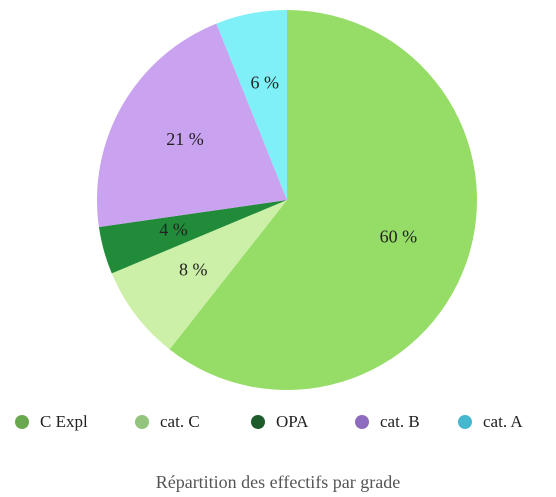  What do you see at coordinates (185, 139) in the screenshot?
I see `data-label: 21 %` at bounding box center [185, 139].